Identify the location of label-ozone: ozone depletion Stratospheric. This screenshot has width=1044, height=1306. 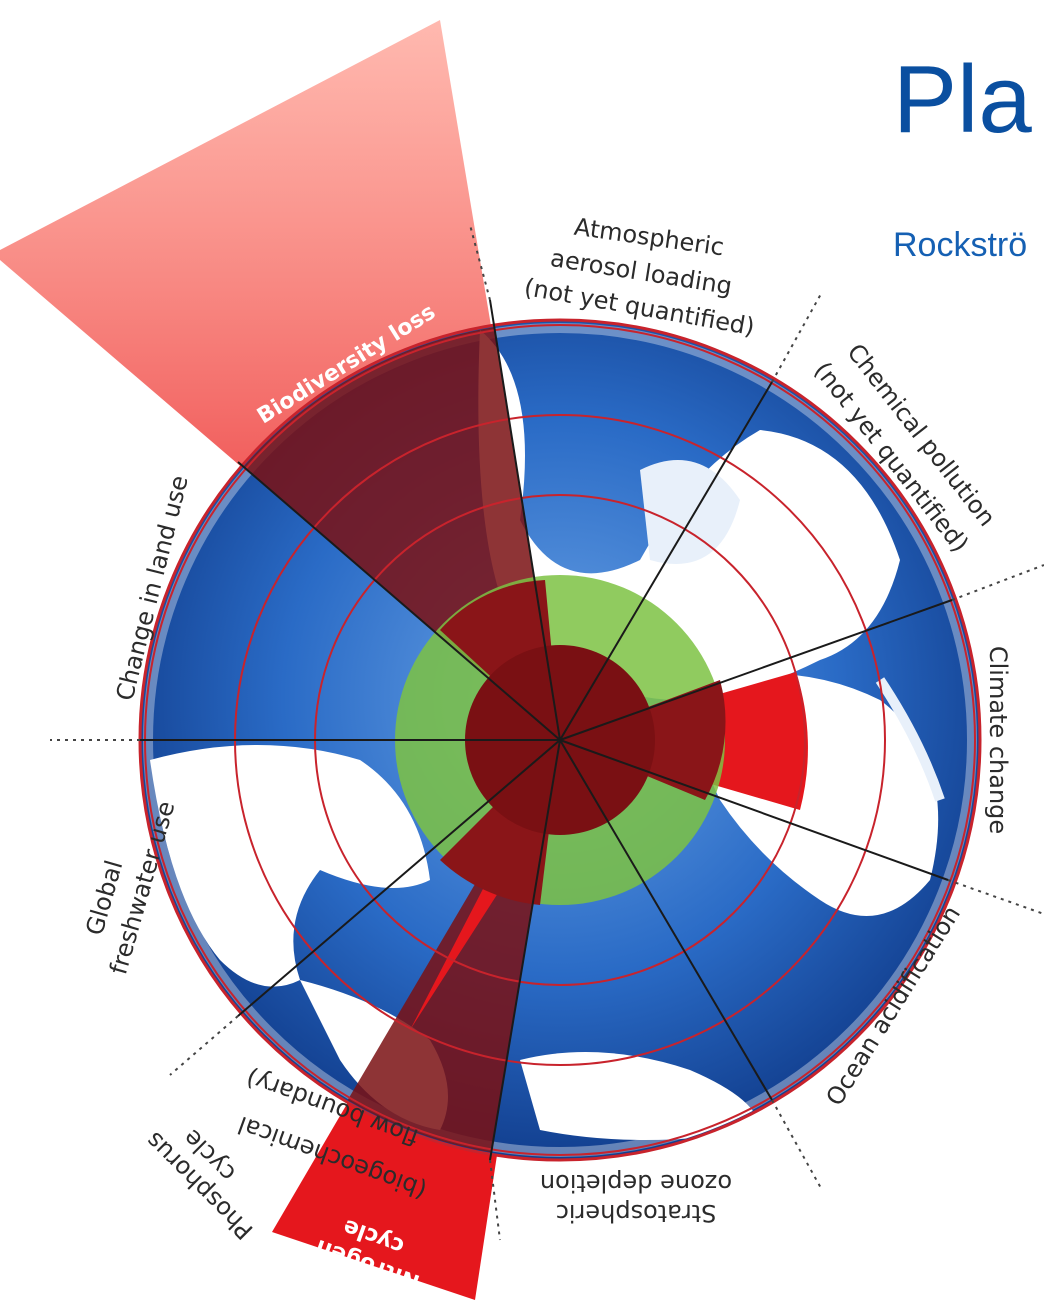
(636, 1198).